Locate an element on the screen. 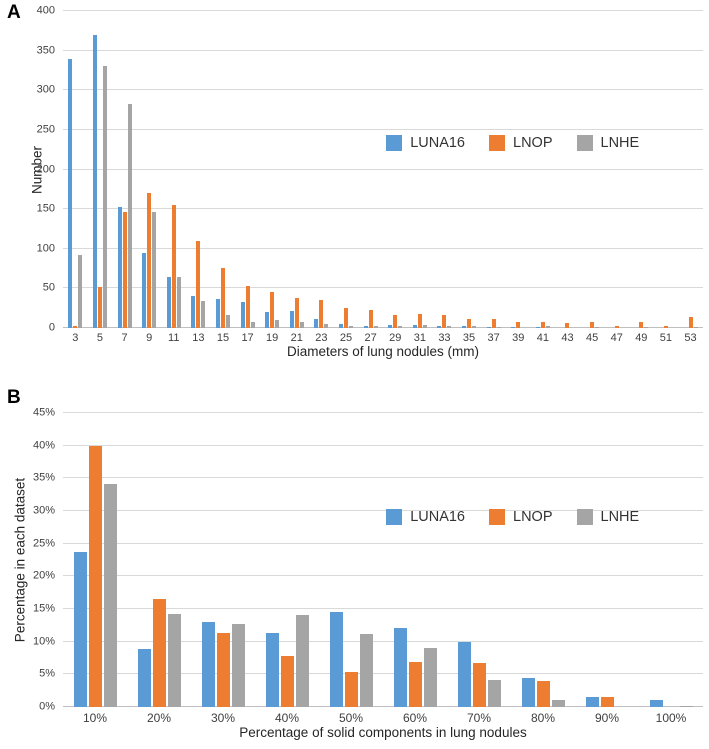 The image size is (709, 749). x-tick-label: 7 is located at coordinates (124, 338).